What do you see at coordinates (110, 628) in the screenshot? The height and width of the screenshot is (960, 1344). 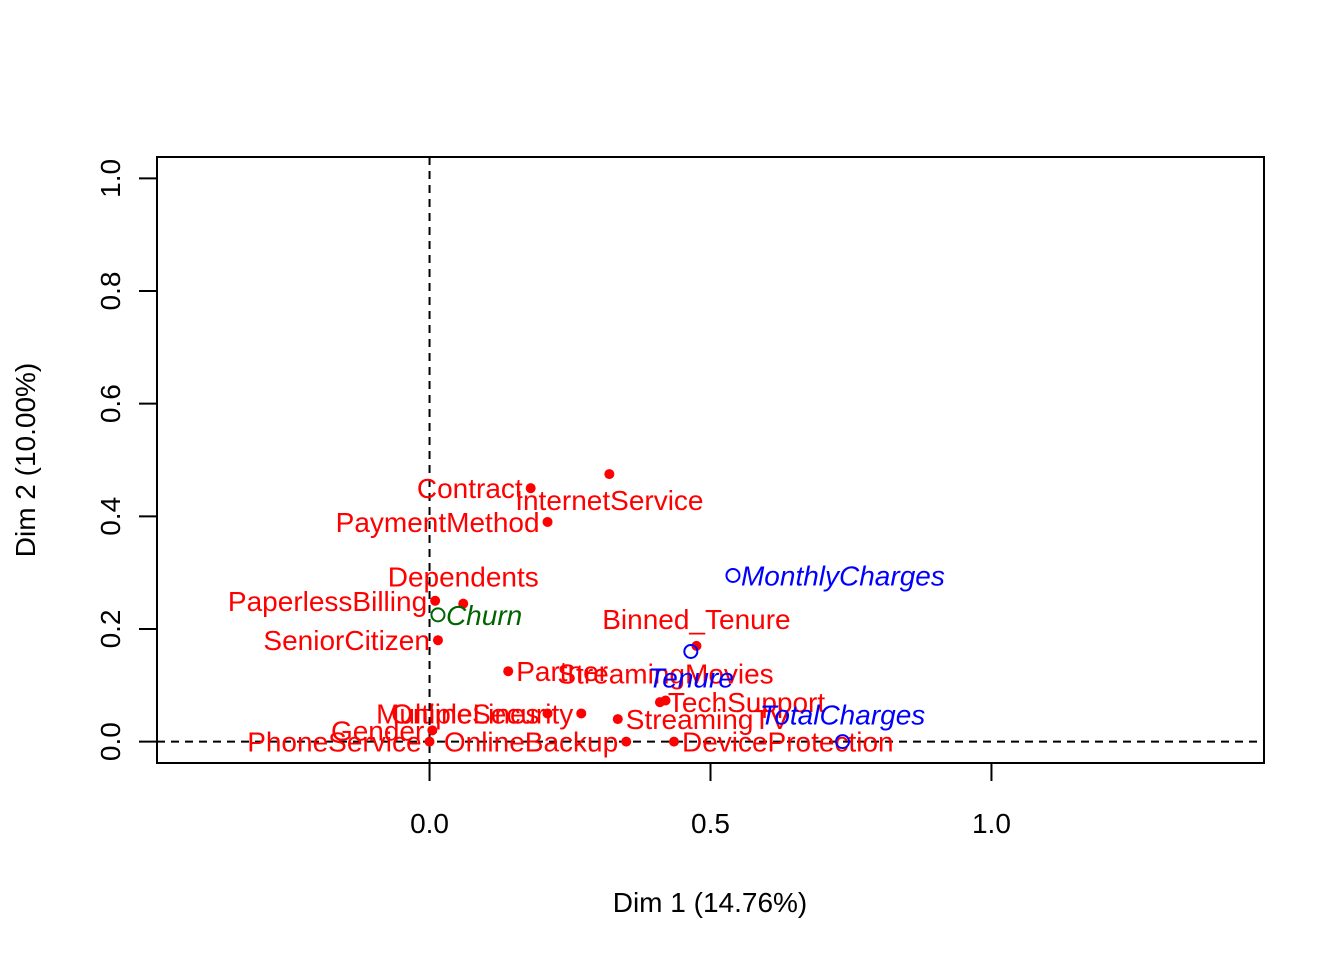 I see `y-tick-label: 0.2` at bounding box center [110, 628].